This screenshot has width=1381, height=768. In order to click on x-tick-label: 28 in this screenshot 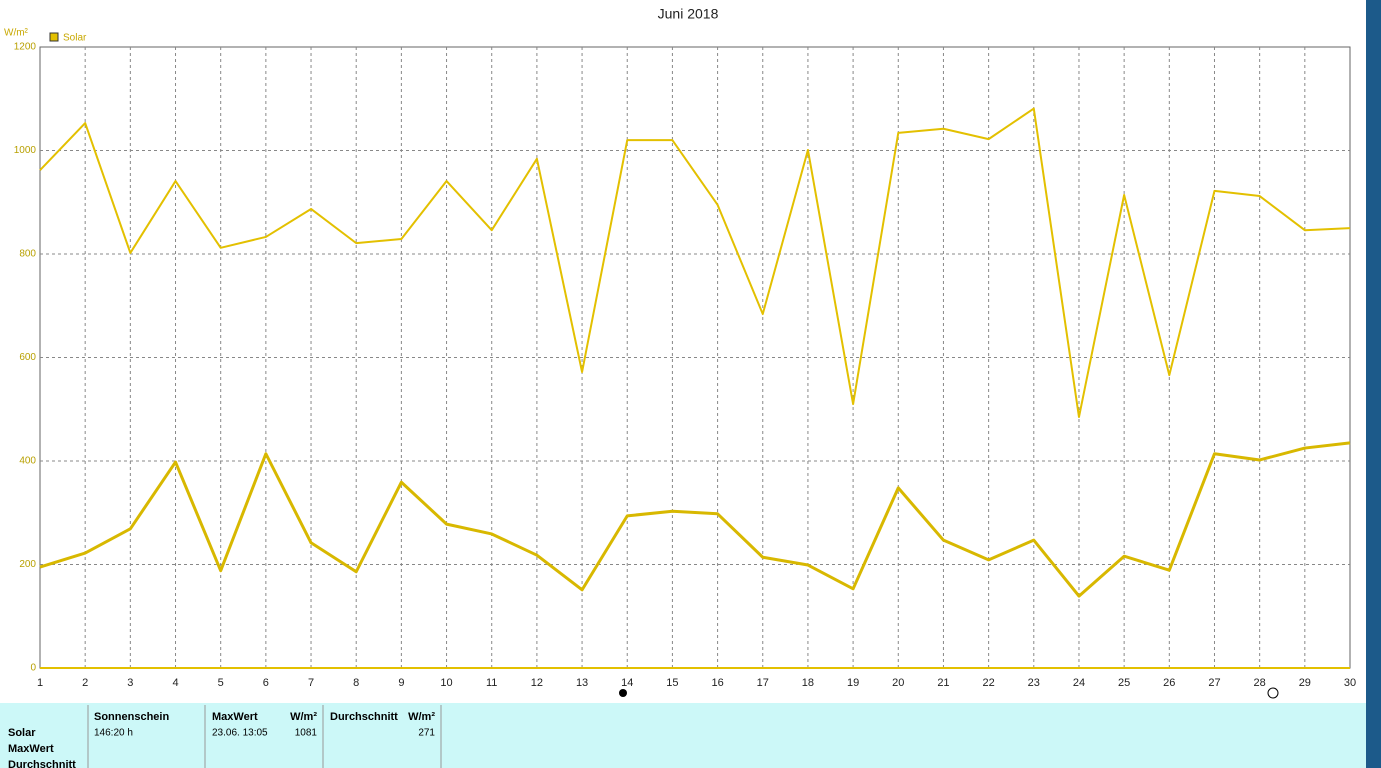, I will do `click(1260, 683)`.